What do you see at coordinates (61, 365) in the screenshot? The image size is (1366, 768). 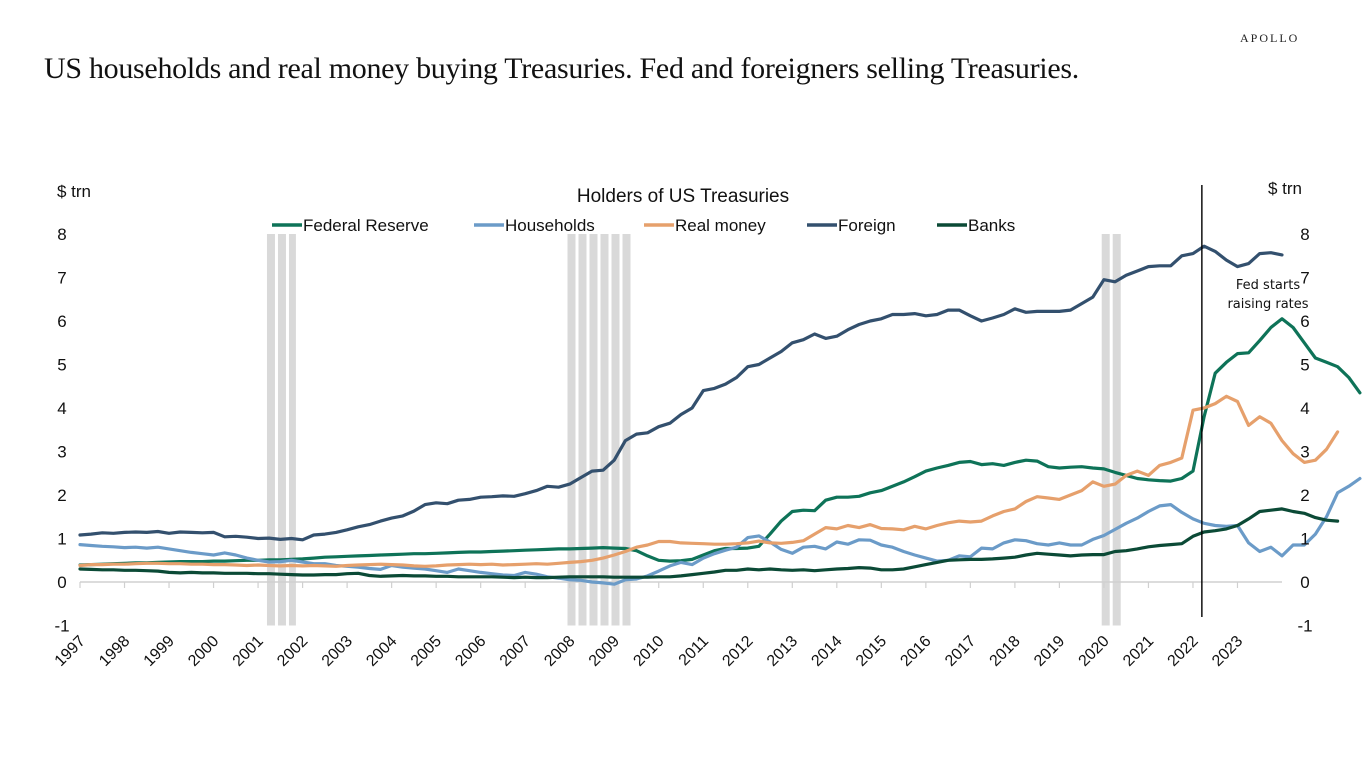 I see `y-tick-label-left: 5` at bounding box center [61, 365].